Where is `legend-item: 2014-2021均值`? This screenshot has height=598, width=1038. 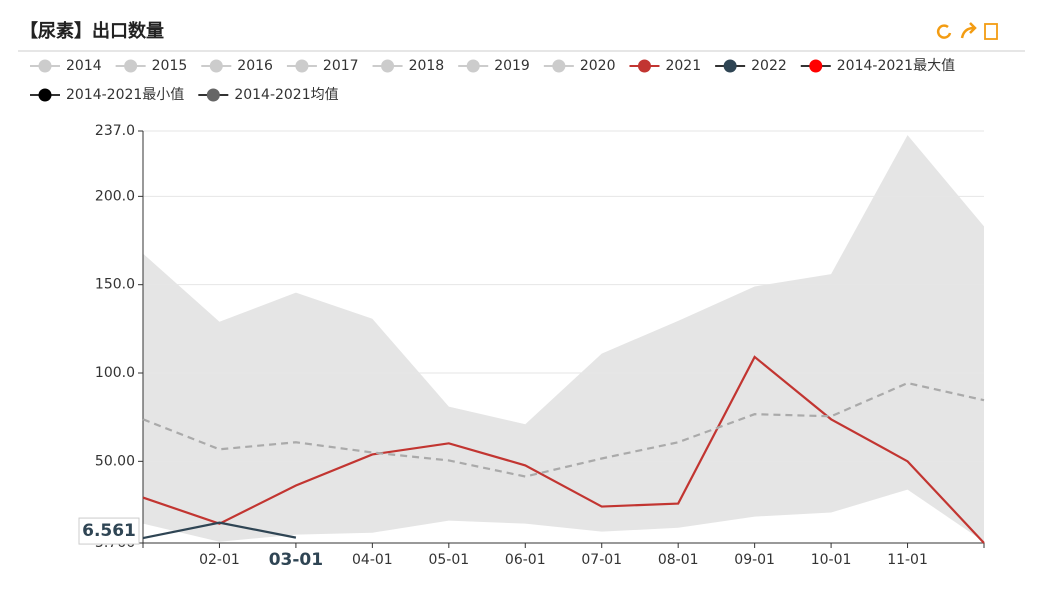 legend-item: 2014-2021均值 is located at coordinates (268, 95).